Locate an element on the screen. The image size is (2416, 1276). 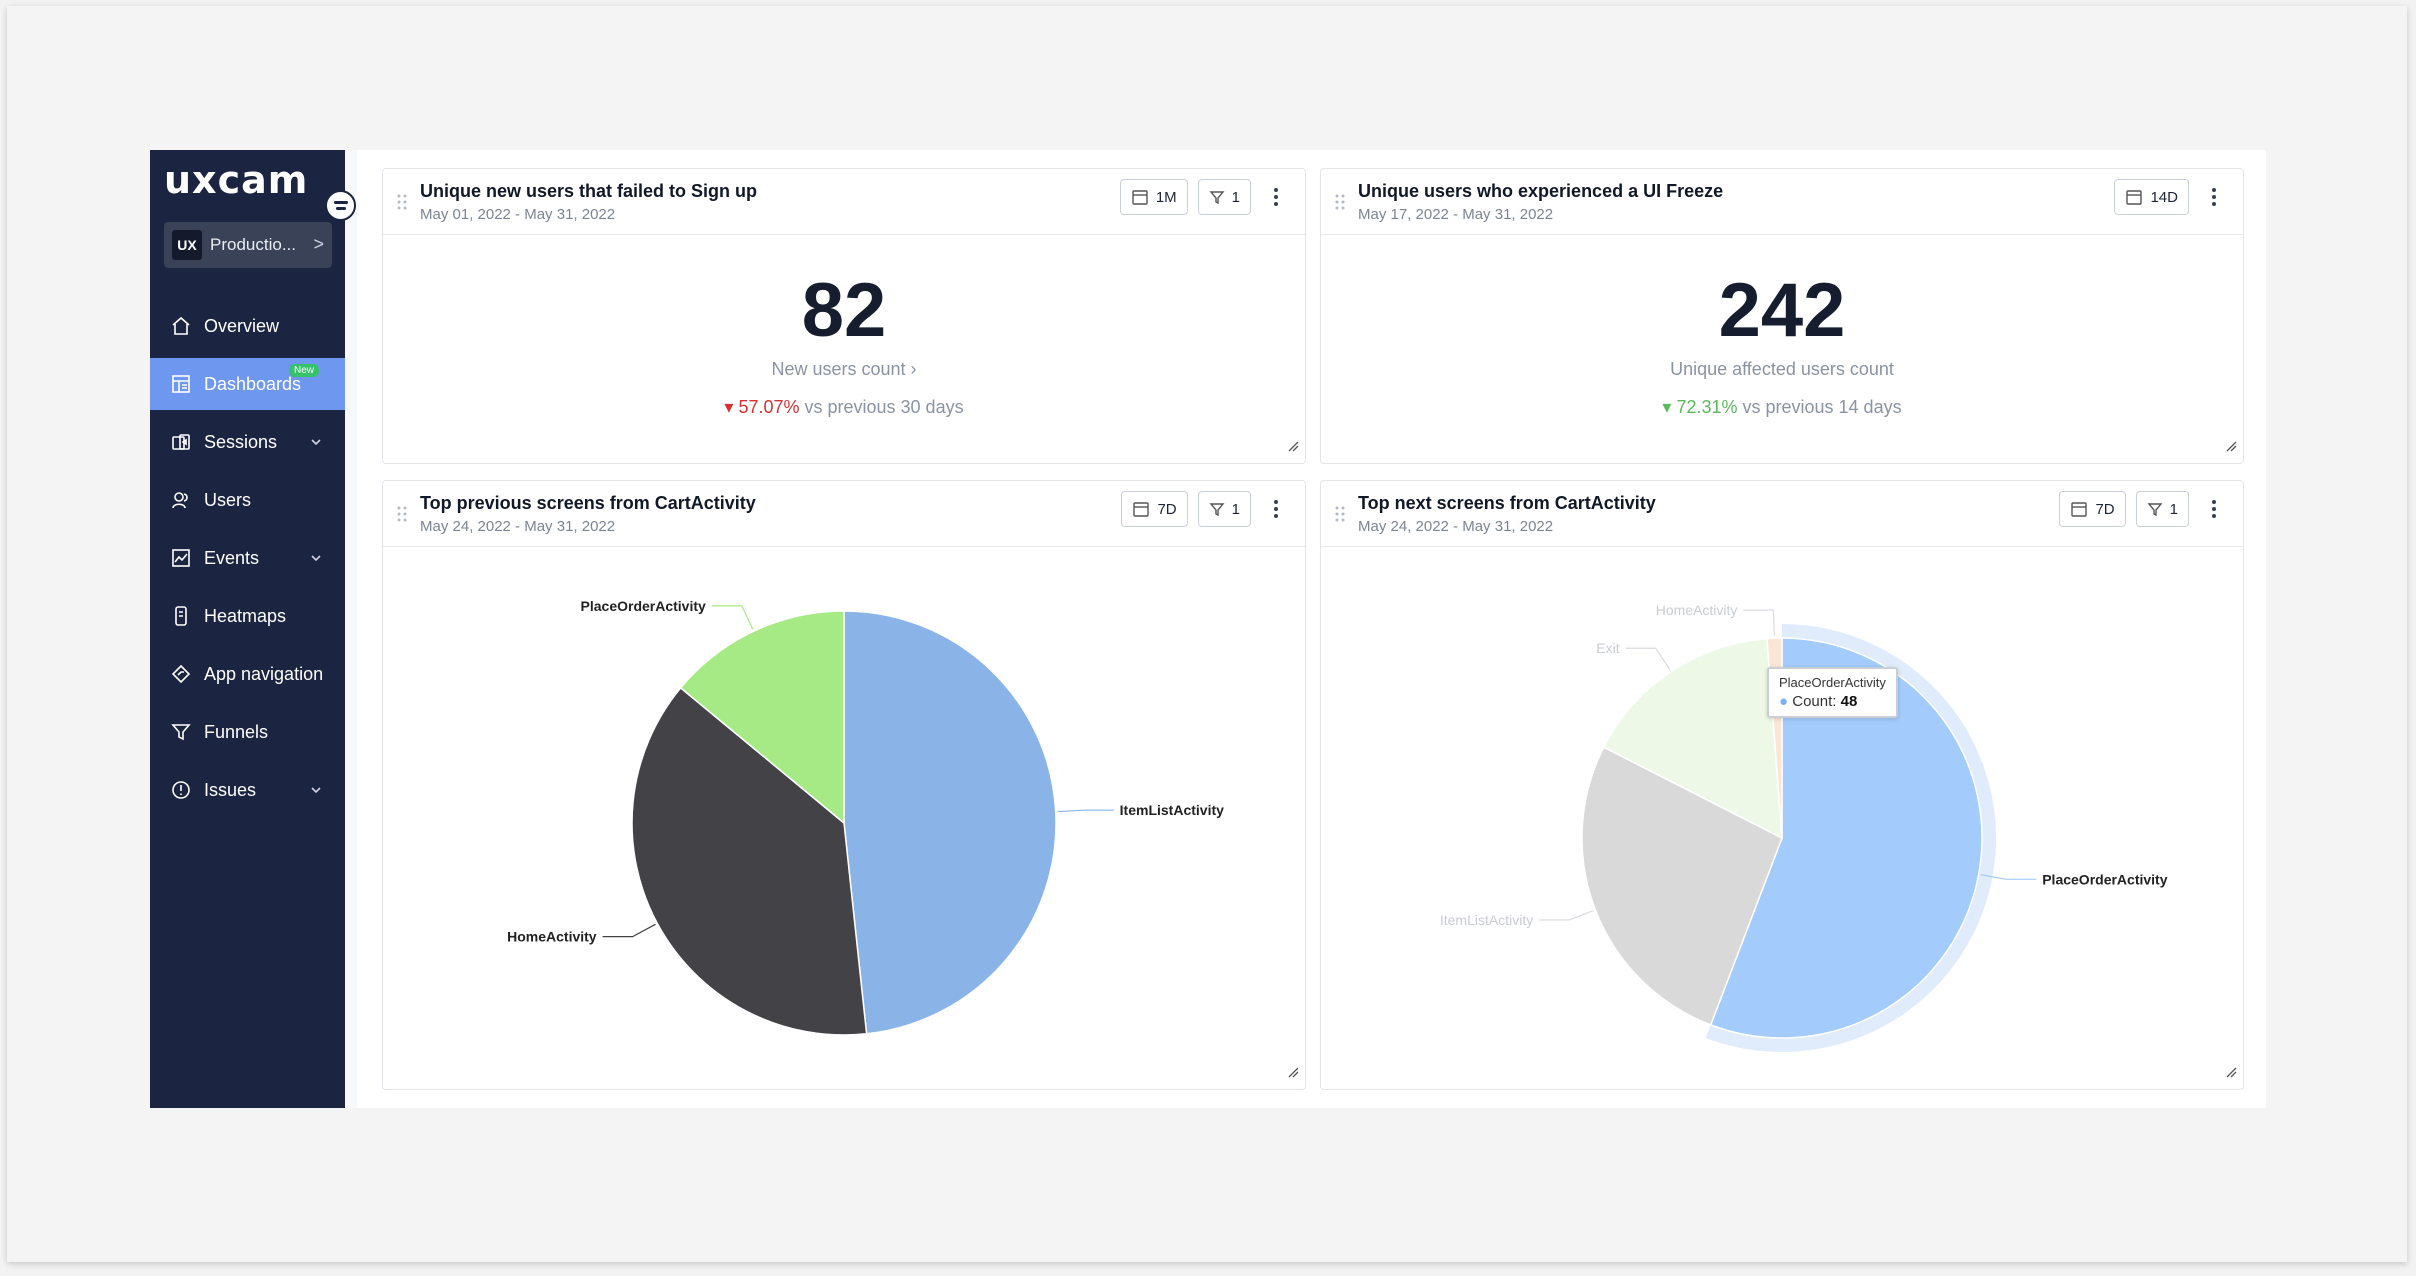
metric-label-link: New users count › is located at coordinates (844, 369).